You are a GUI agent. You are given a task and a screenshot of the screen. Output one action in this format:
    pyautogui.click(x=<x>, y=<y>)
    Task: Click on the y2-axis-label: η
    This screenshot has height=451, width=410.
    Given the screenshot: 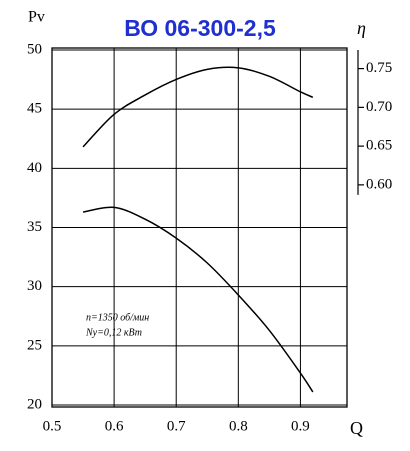 What is the action you would take?
    pyautogui.click(x=361, y=28)
    